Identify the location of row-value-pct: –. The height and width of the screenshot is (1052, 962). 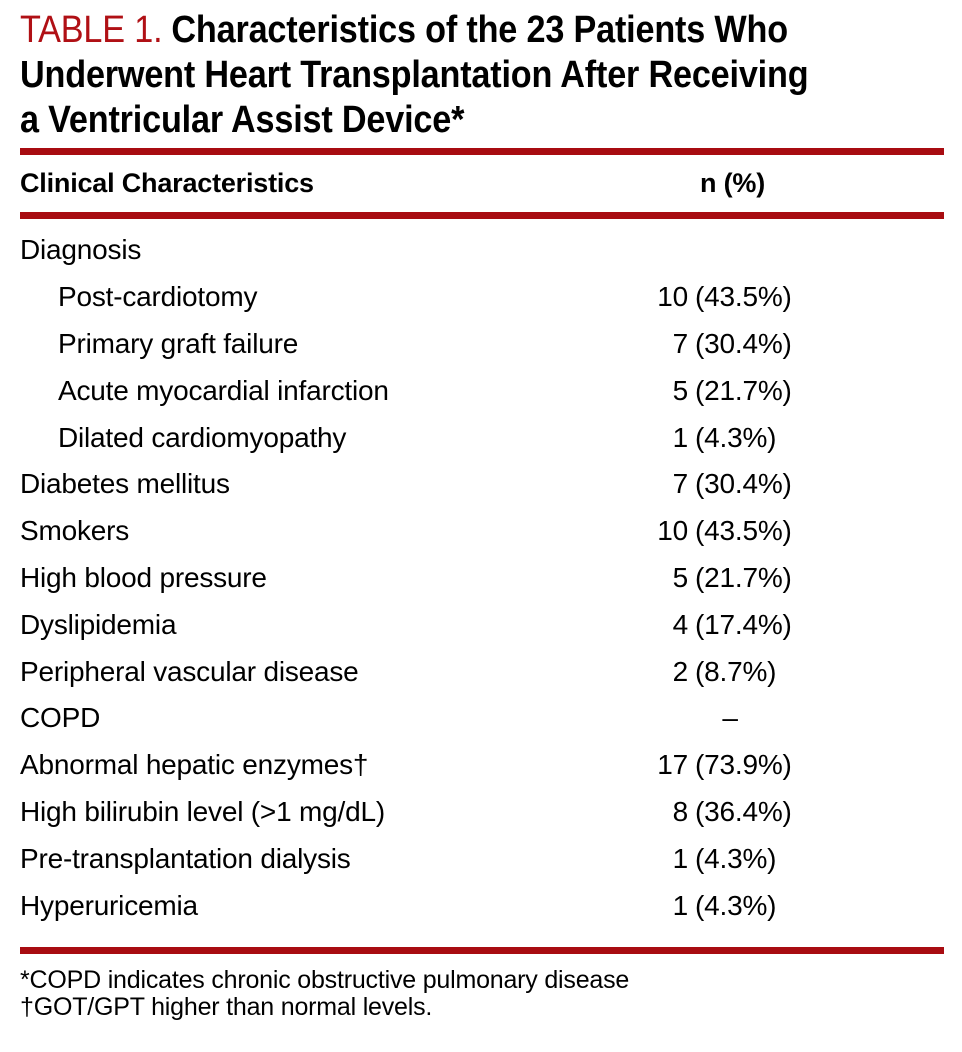
(730, 718).